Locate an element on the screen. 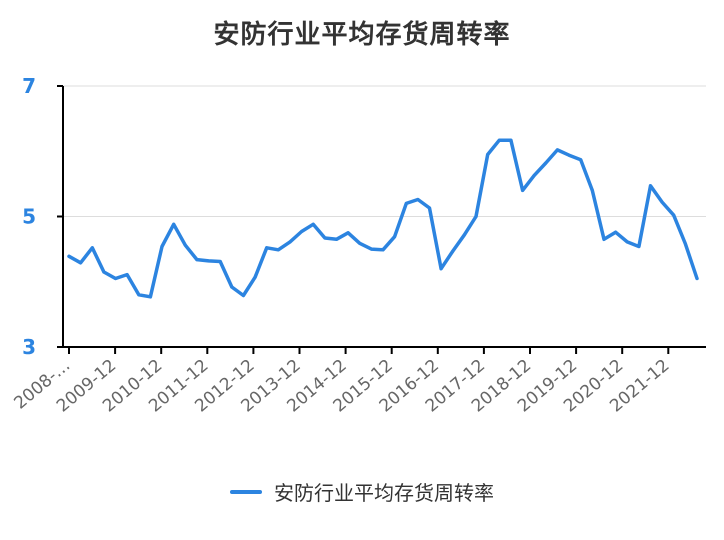  y-tick-labels: 3 5 7 is located at coordinates (29, 216).